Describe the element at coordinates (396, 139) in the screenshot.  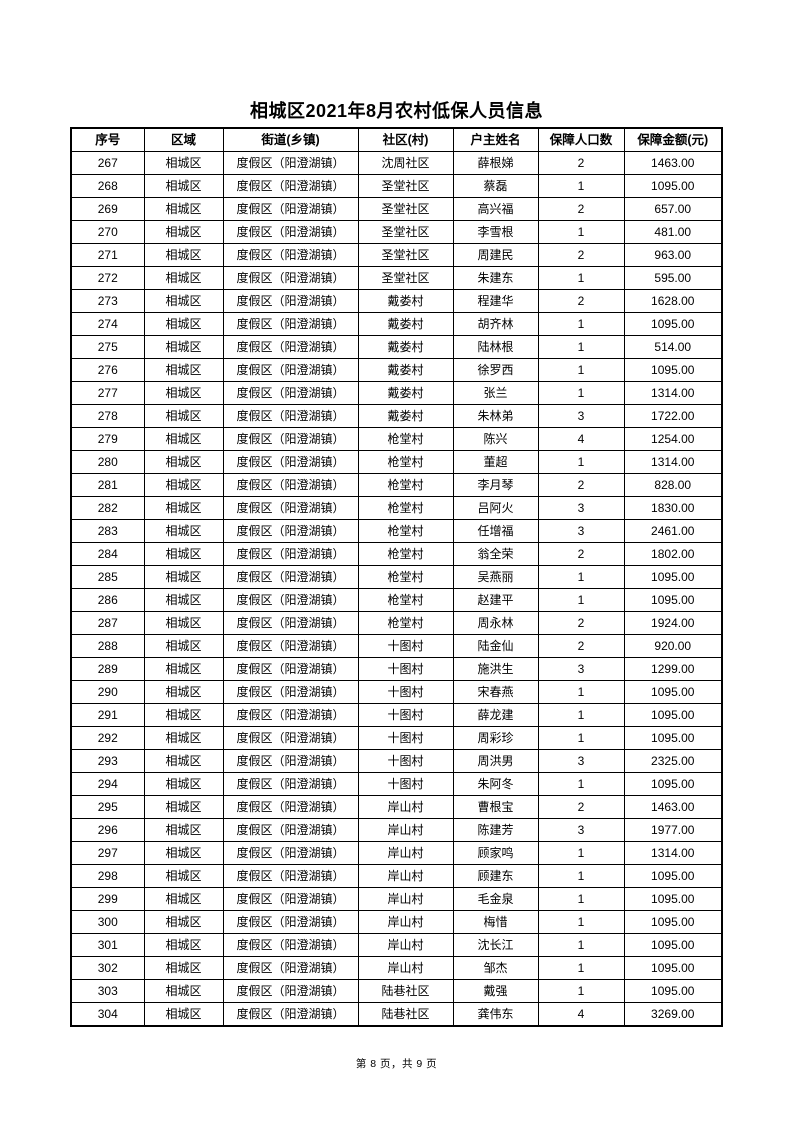
I see `table-header-row: 序号 区域 街道(乡镇) 社区(村) 户主姓名 保障人口数 保障金额(元)` at that location.